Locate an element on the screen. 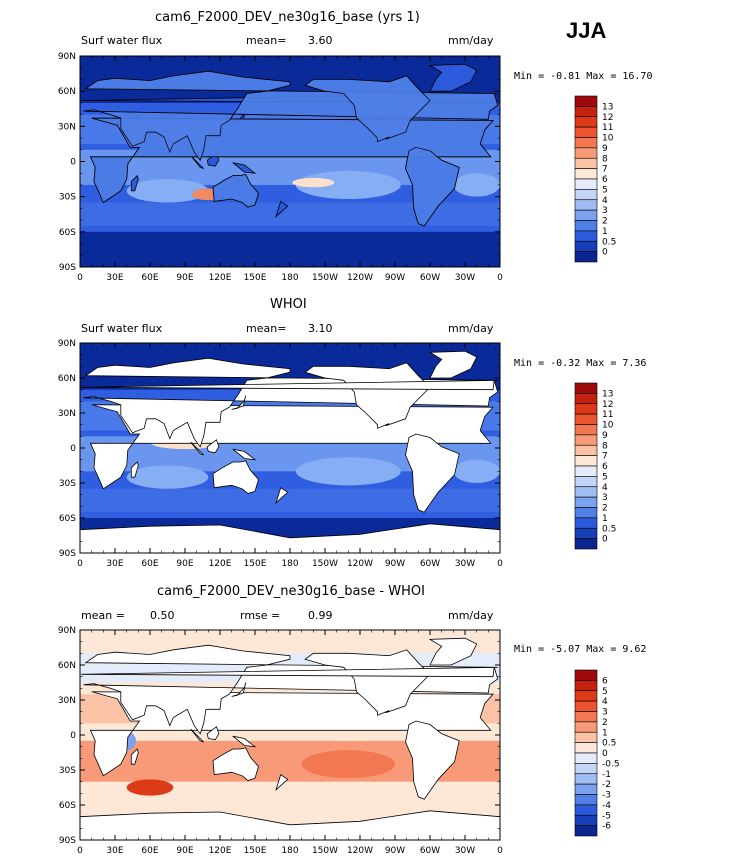 This screenshot has width=733, height=866. colorbar-label: 4 is located at coordinates (605, 488).